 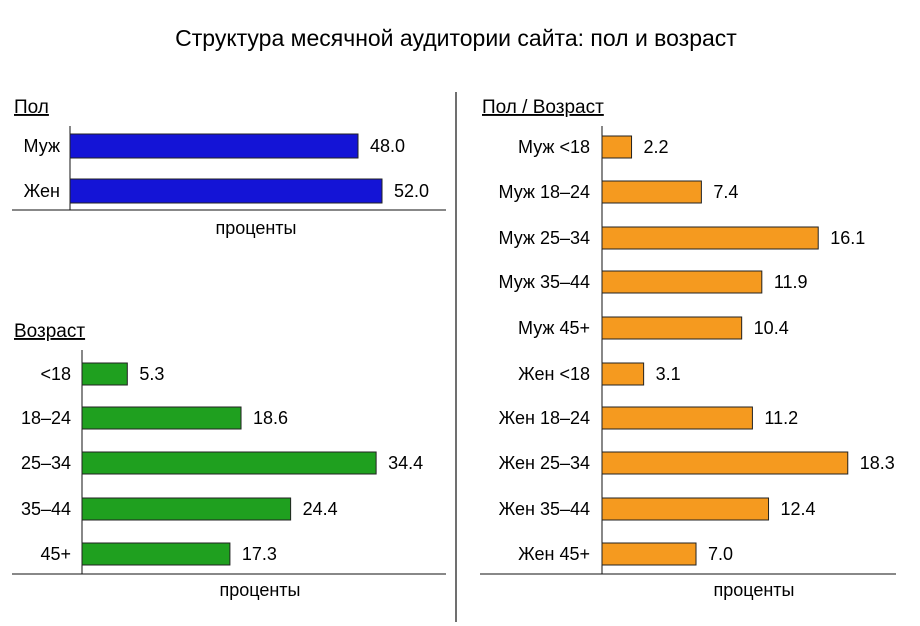 What do you see at coordinates (544, 509) in the screenshot?
I see `category-label: Жен 35–44` at bounding box center [544, 509].